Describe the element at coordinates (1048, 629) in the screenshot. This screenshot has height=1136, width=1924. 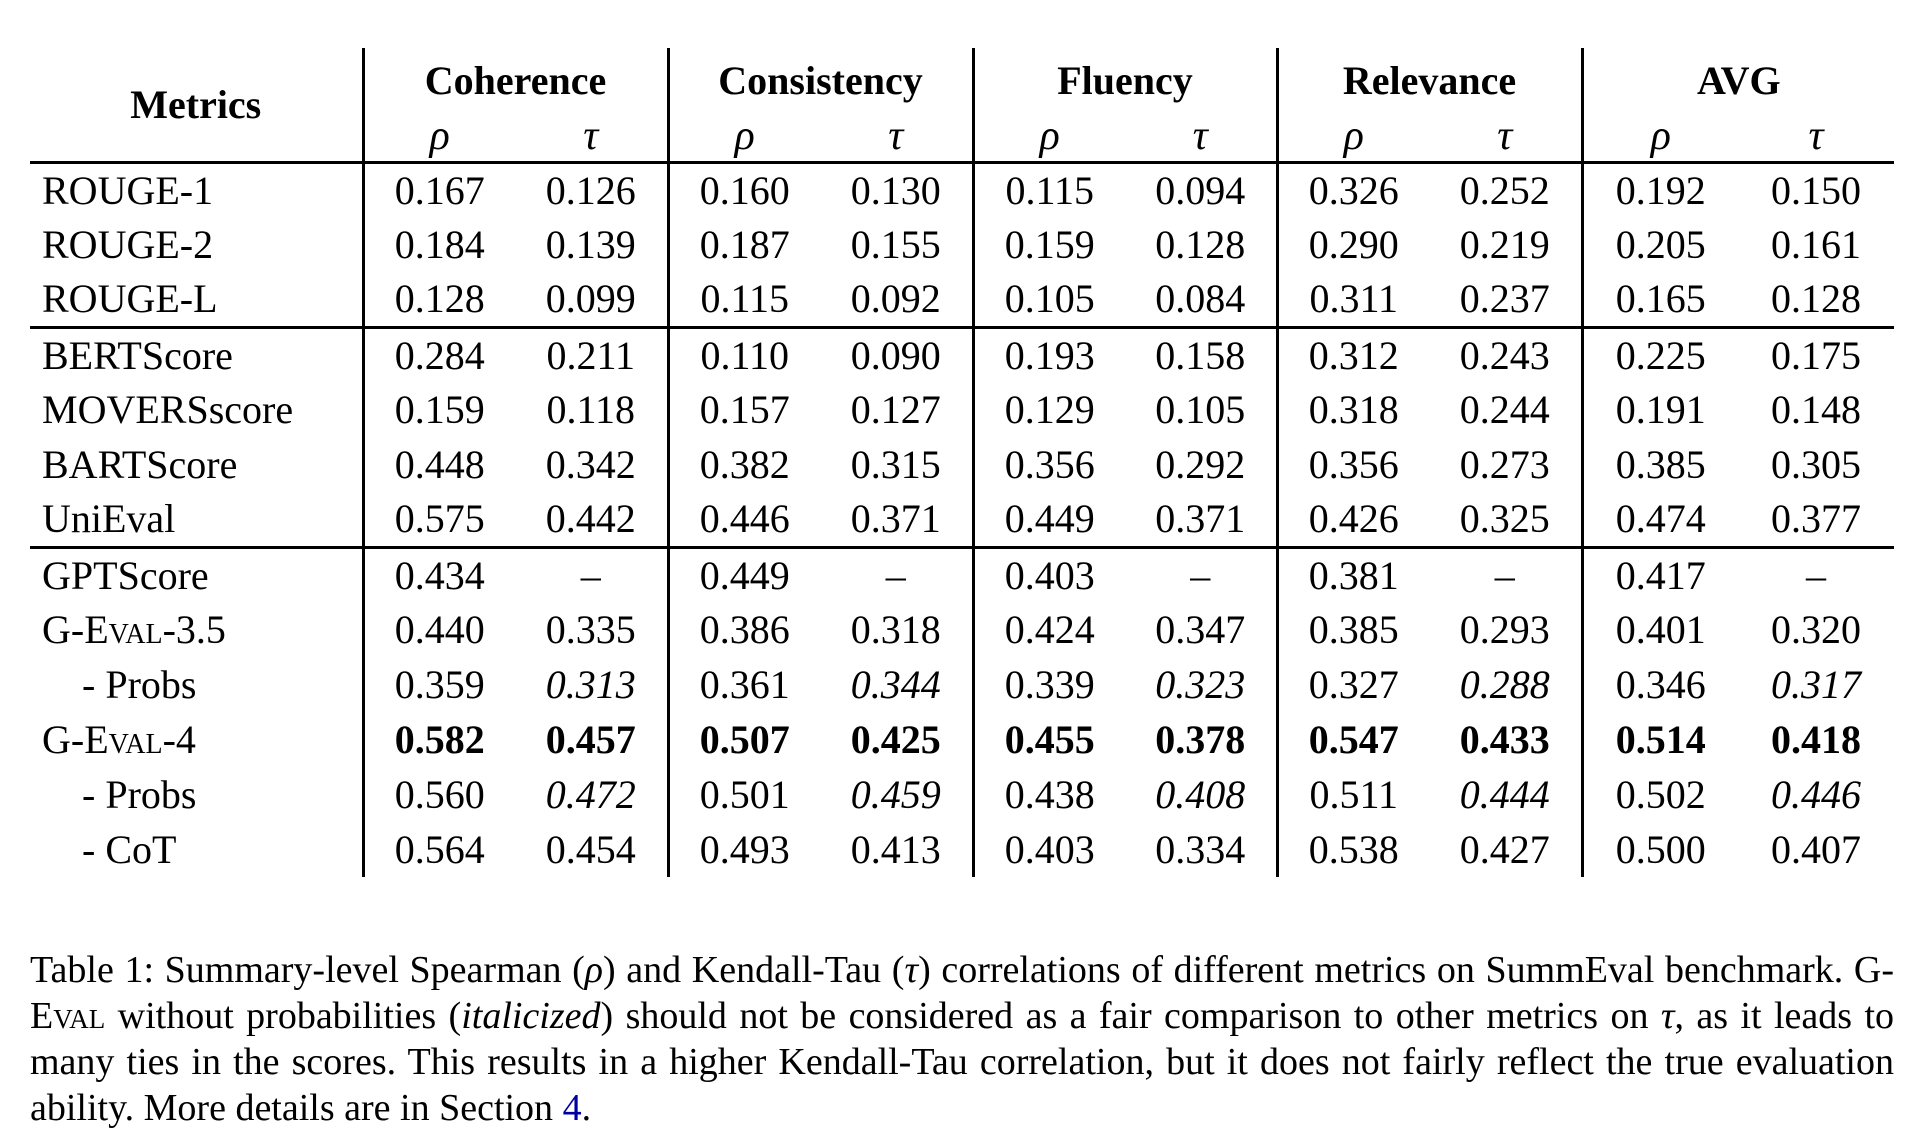
I see `value-cell: 0.424` at that location.